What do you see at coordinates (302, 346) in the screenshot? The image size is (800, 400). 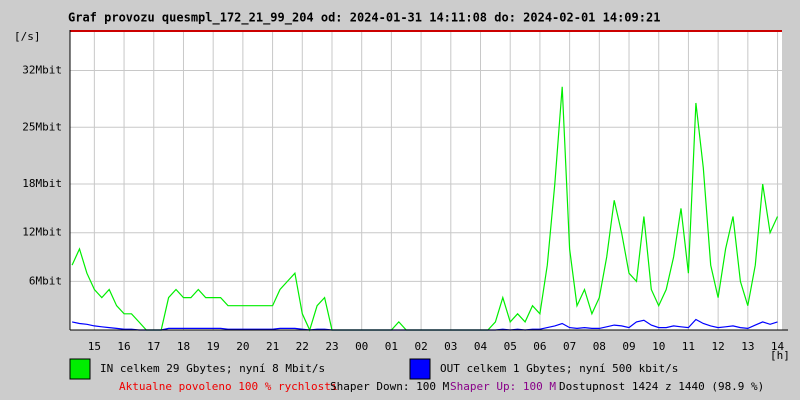 I see `x-tick-label: 22` at bounding box center [302, 346].